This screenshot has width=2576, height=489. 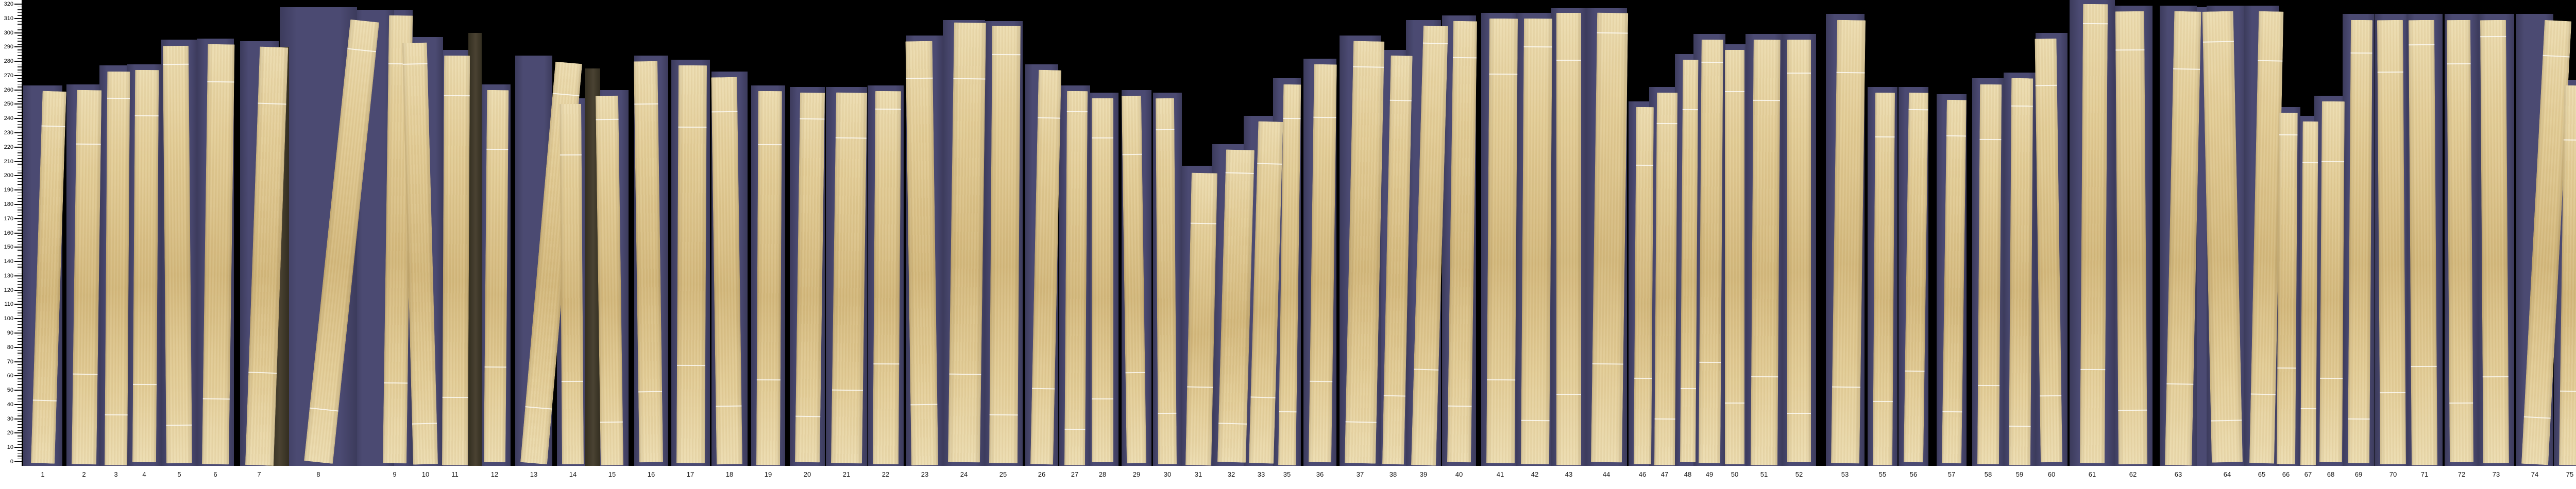 I want to click on scan-shadow-band, so click(x=475, y=249).